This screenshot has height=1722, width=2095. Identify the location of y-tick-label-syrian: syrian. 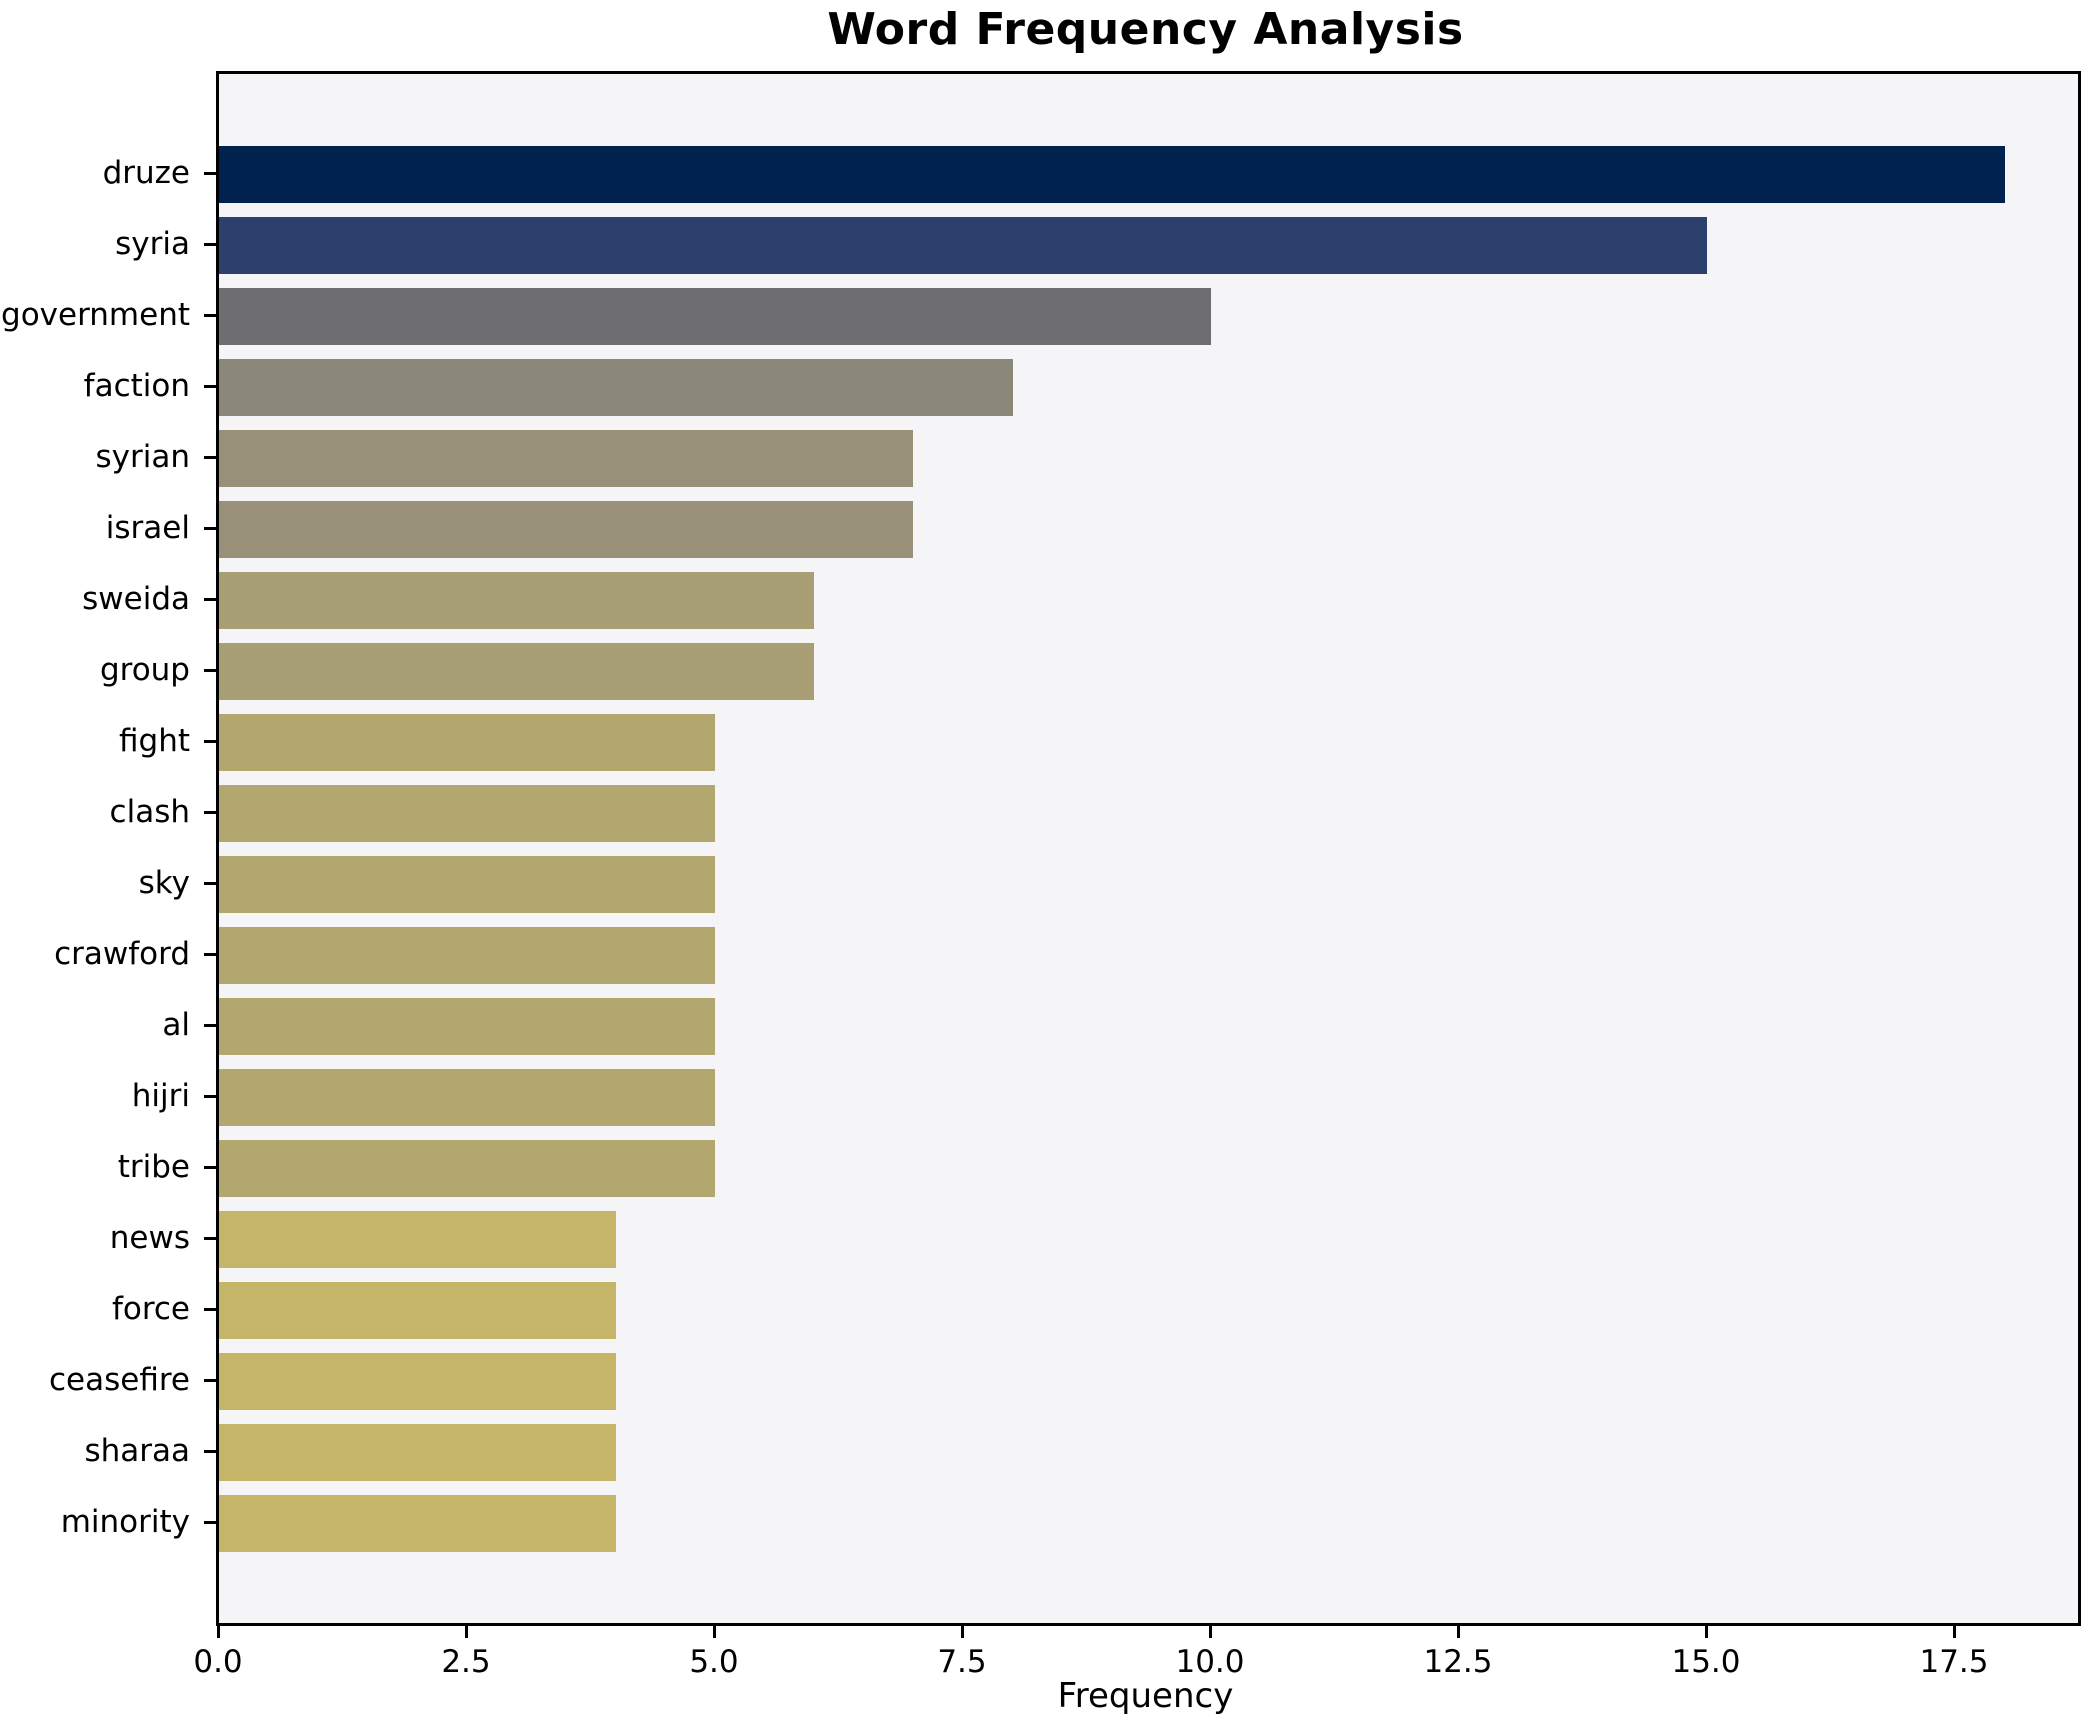
(143, 457).